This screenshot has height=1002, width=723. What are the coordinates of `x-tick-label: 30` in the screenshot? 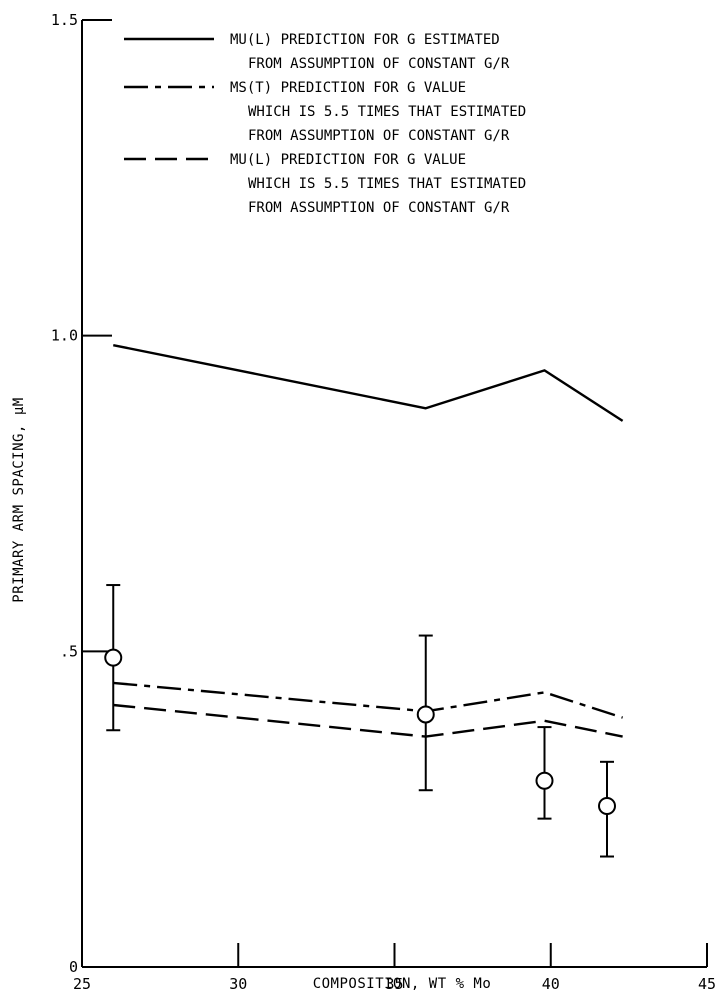 It's located at (238, 984).